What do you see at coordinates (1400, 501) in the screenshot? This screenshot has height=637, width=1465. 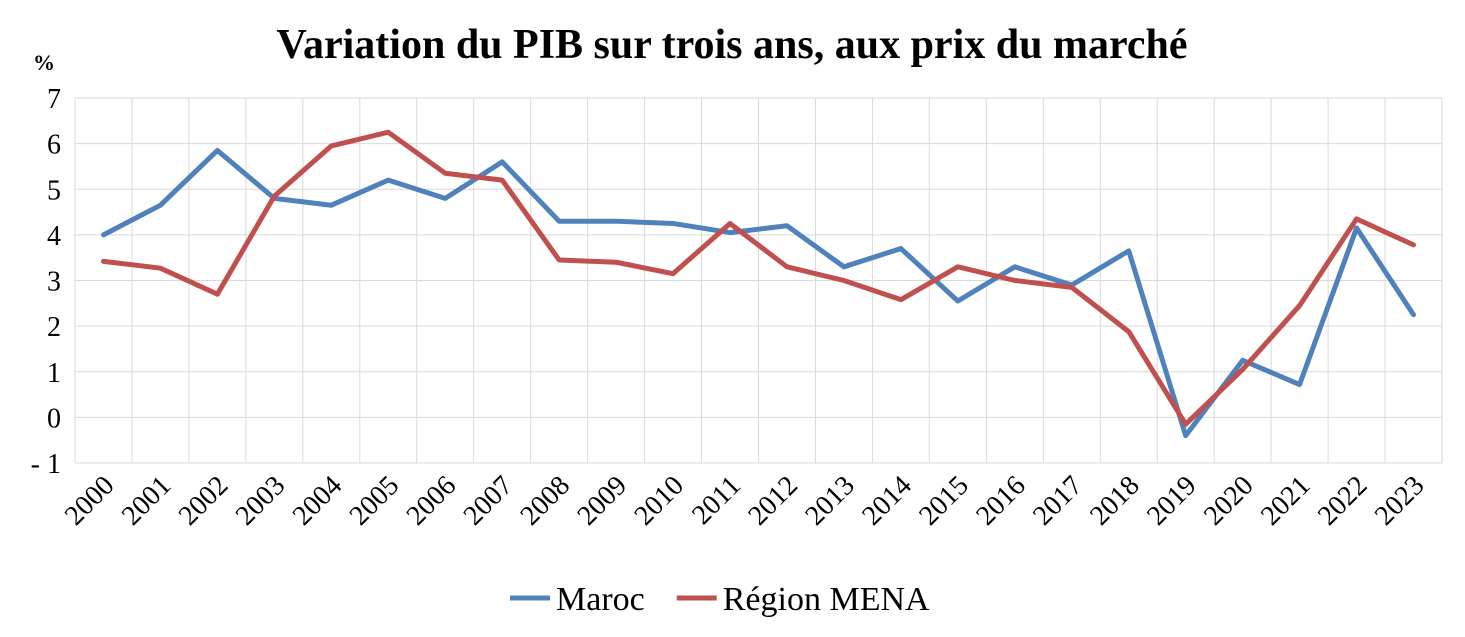 I see `x-tick-label: 2023` at bounding box center [1400, 501].